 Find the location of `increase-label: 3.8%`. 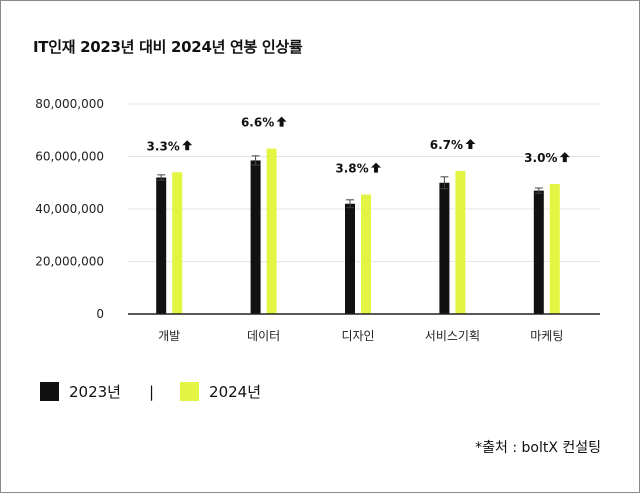

increase-label: 3.8% is located at coordinates (351, 169).